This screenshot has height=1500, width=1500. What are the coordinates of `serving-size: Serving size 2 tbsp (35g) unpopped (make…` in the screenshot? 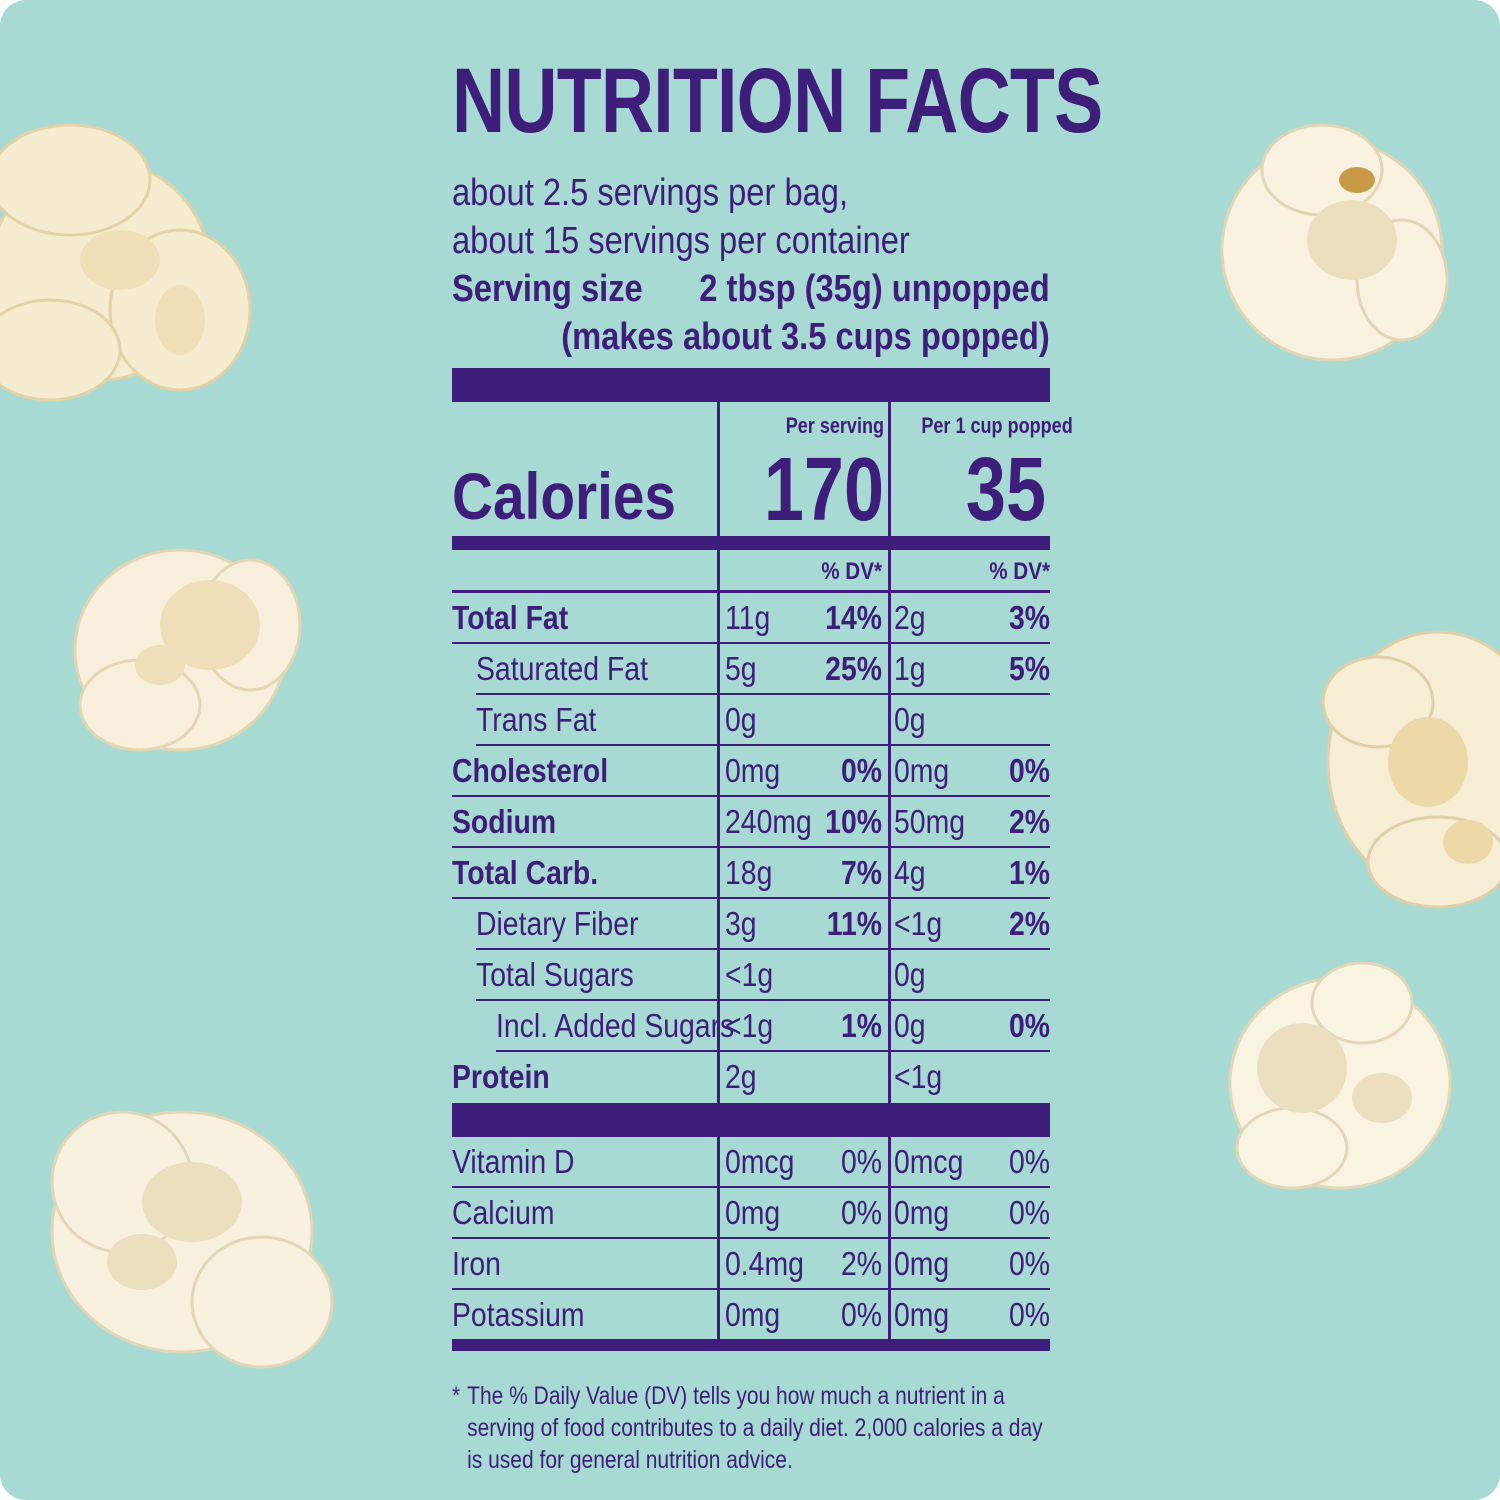 It's located at (751, 313).